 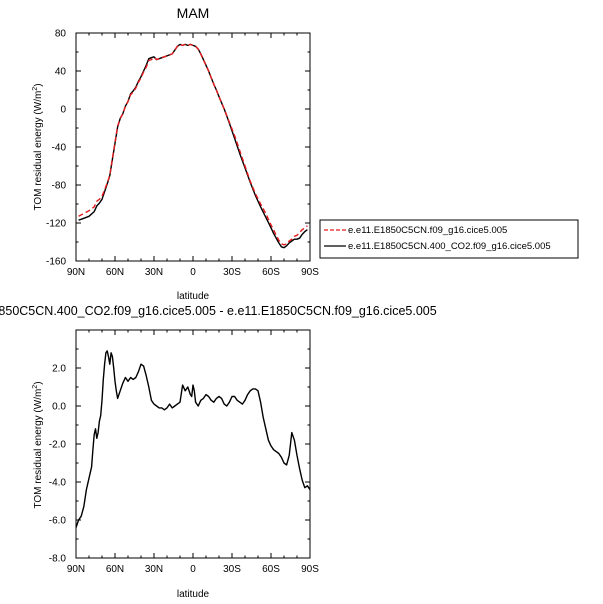 I want to click on y-tick-label: 0, so click(x=63, y=110).